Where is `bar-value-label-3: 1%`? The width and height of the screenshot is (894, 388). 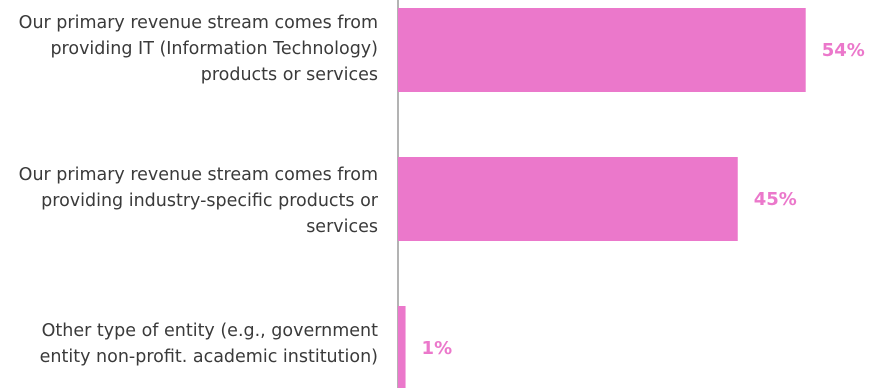
bar-value-label-3: 1% is located at coordinates (437, 348).